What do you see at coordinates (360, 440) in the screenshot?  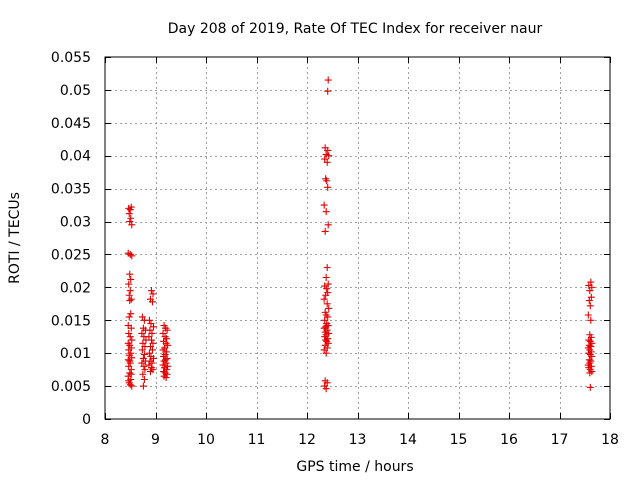 I see `x-tick-labels: 8 9 10 11 12 13 14 15 16 17 18` at bounding box center [360, 440].